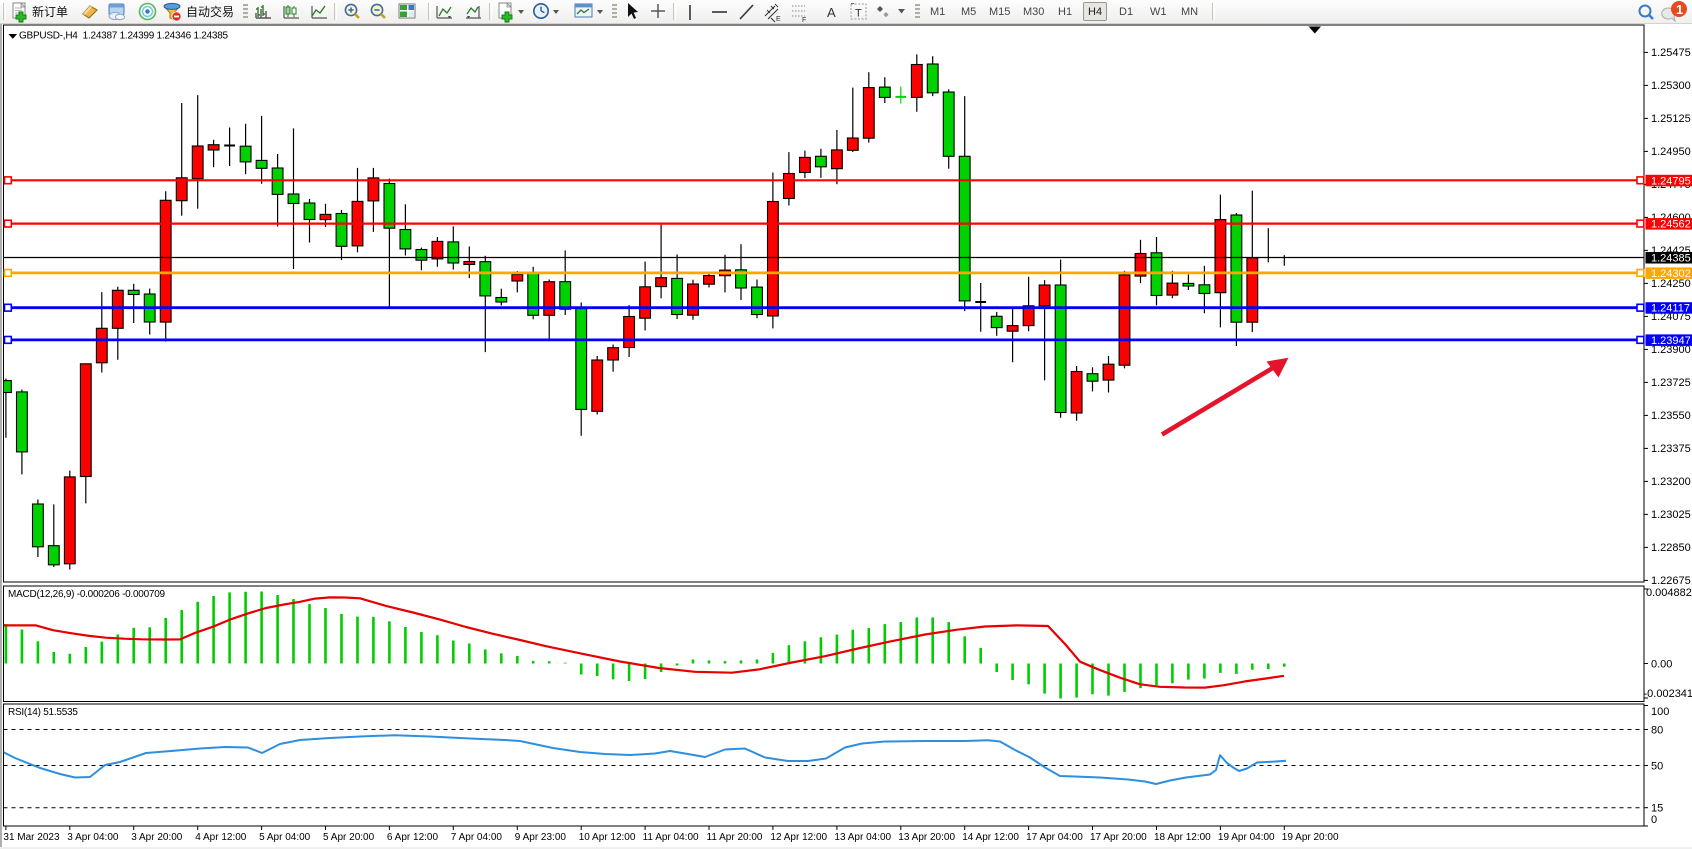 The image size is (1692, 849). Describe the element at coordinates (1671, 274) in the screenshot. I see `svg-text: 1.24302` at that location.